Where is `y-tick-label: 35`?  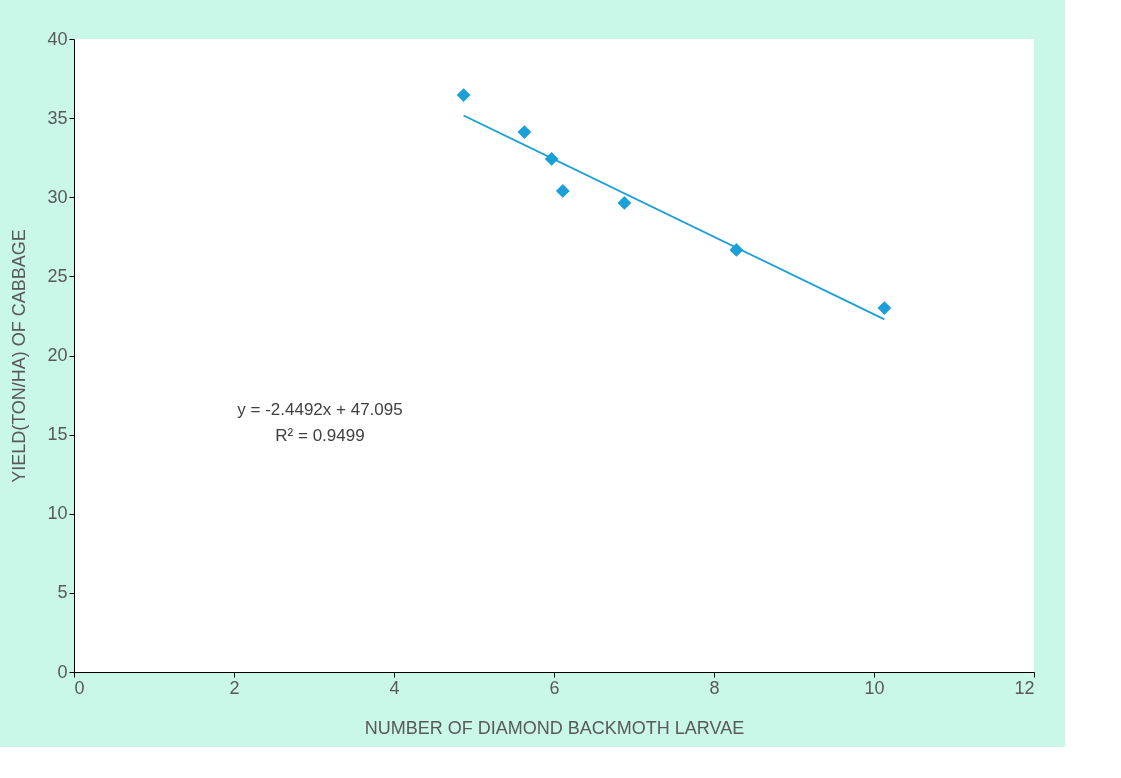
y-tick-label: 35 is located at coordinates (57, 117).